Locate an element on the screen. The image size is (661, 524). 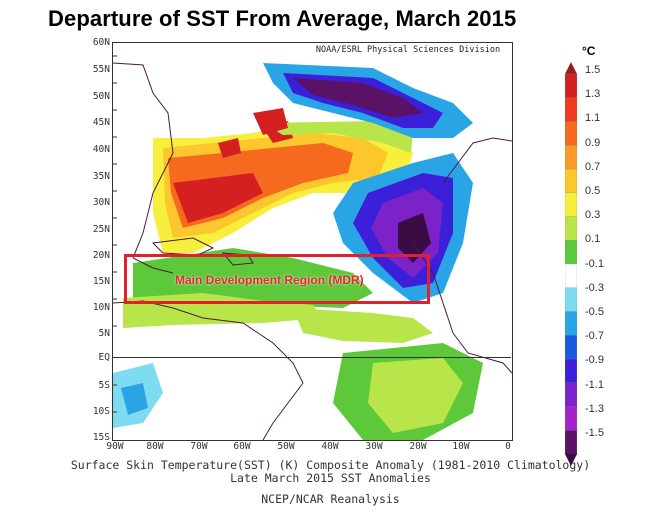
colorbar-tick-label: 0.1 is located at coordinates (593, 239).